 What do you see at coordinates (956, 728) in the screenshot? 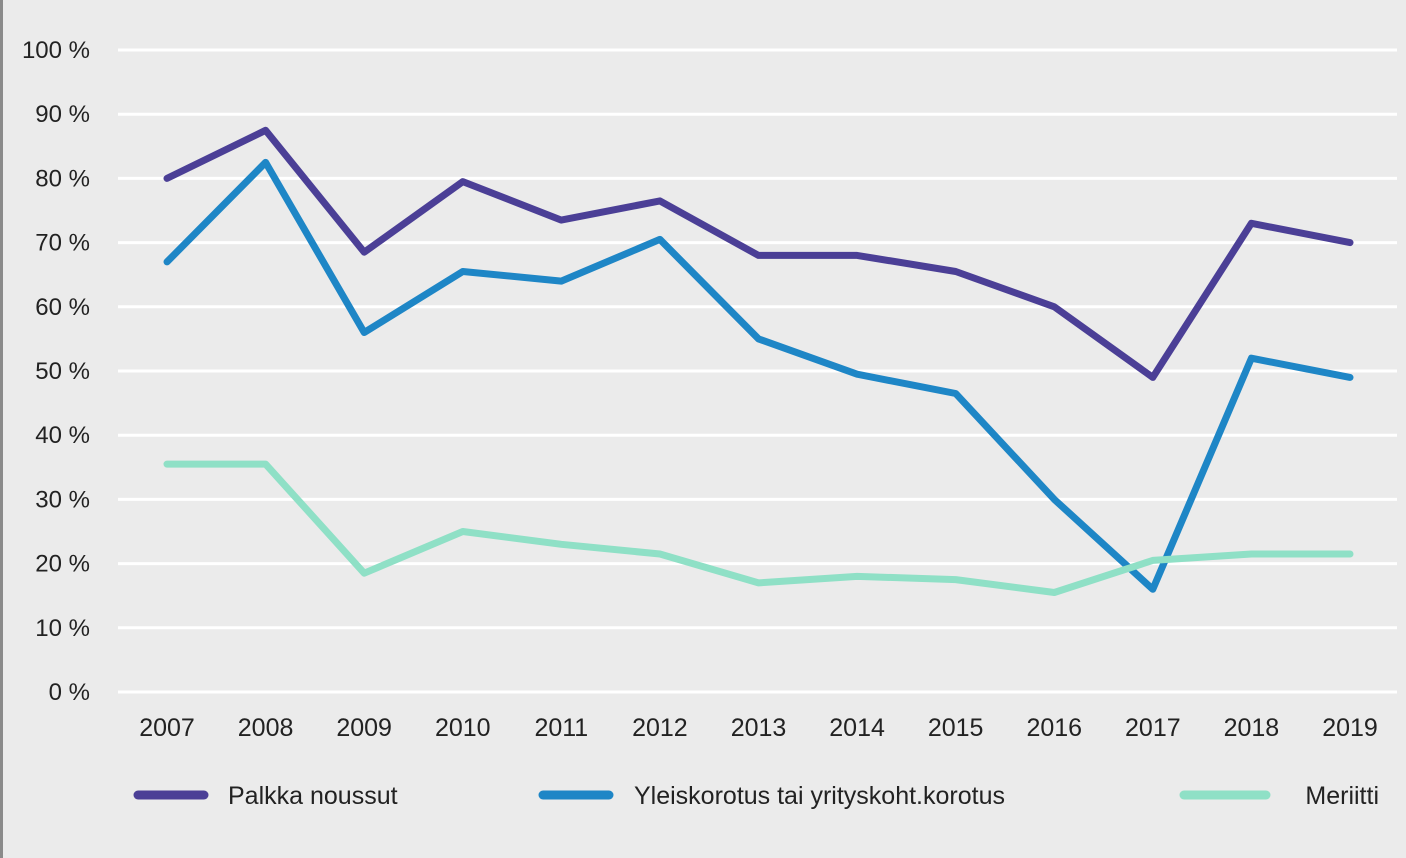
I see `x-tick-label: 2015` at bounding box center [956, 728].